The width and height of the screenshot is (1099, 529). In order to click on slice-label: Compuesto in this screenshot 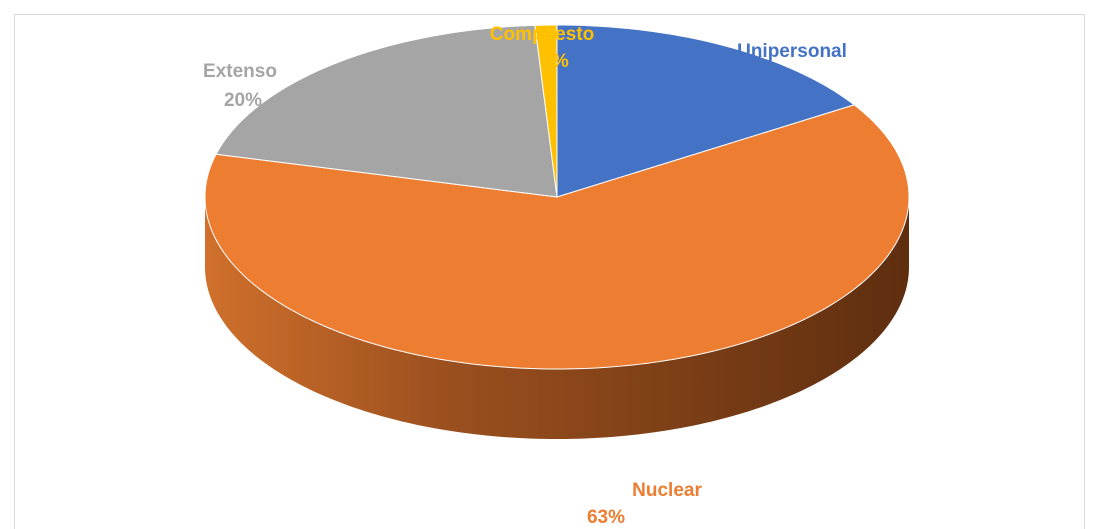, I will do `click(542, 34)`.